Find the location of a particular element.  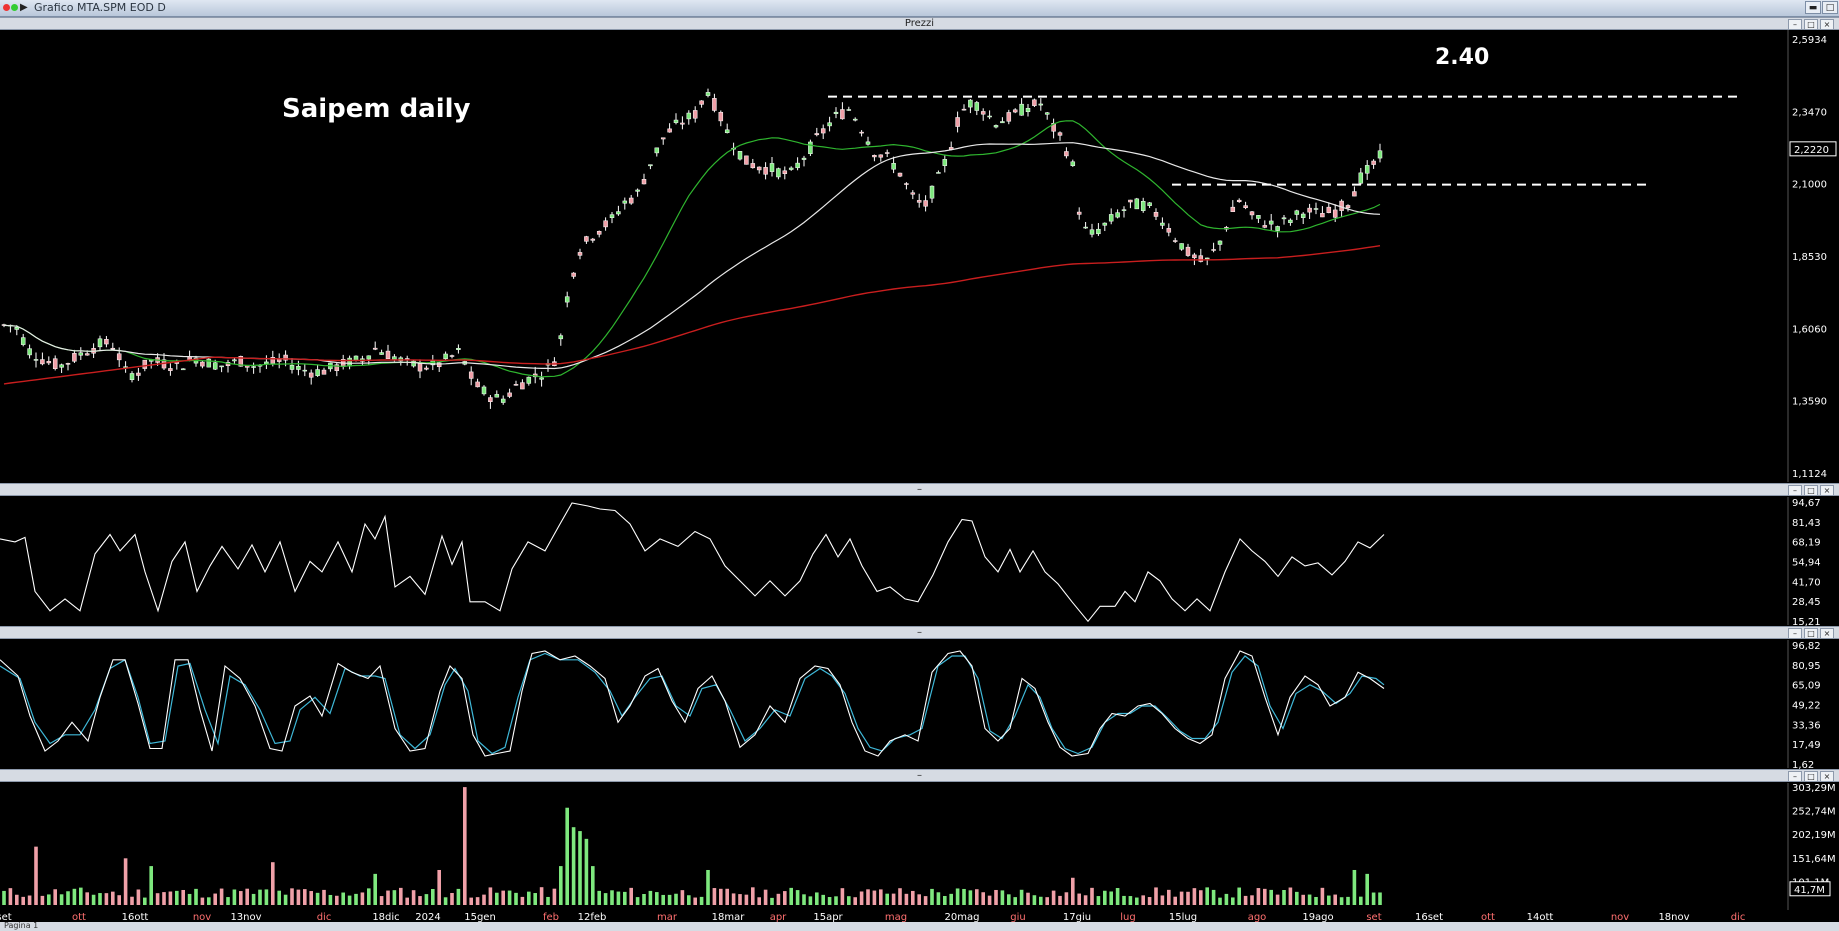

red-dot-icon is located at coordinates (6, 7).